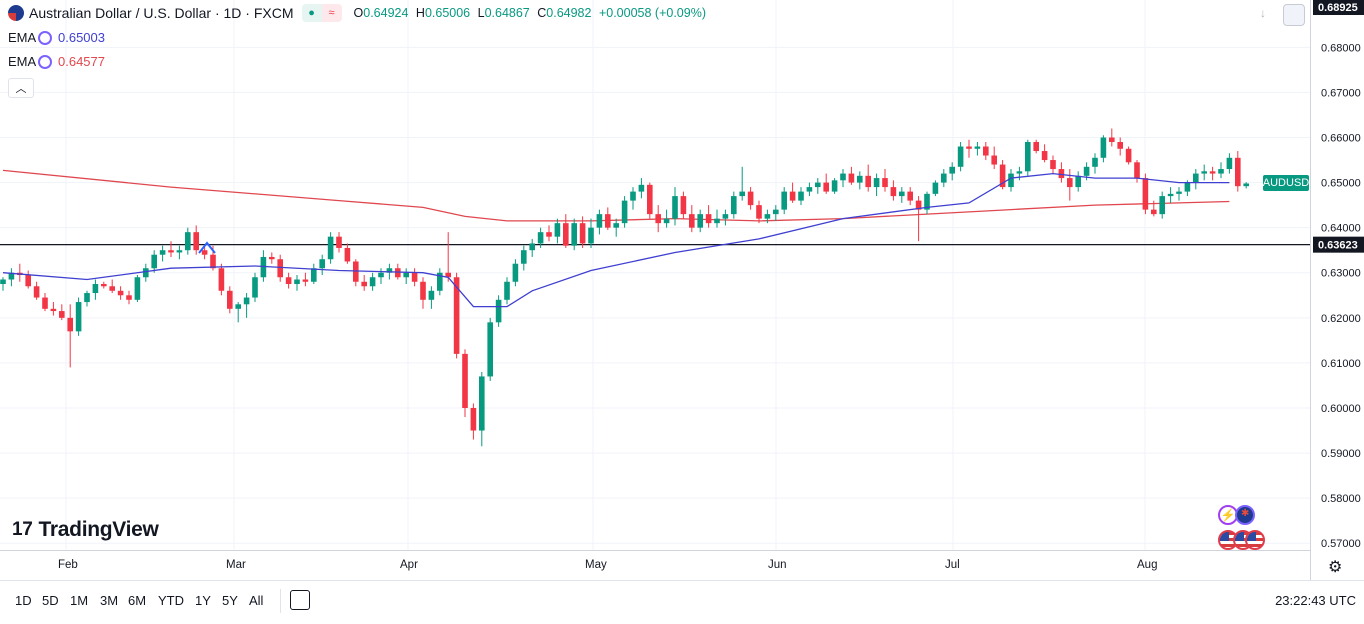  I want to click on ema-2-source-icon, so click(45, 61).